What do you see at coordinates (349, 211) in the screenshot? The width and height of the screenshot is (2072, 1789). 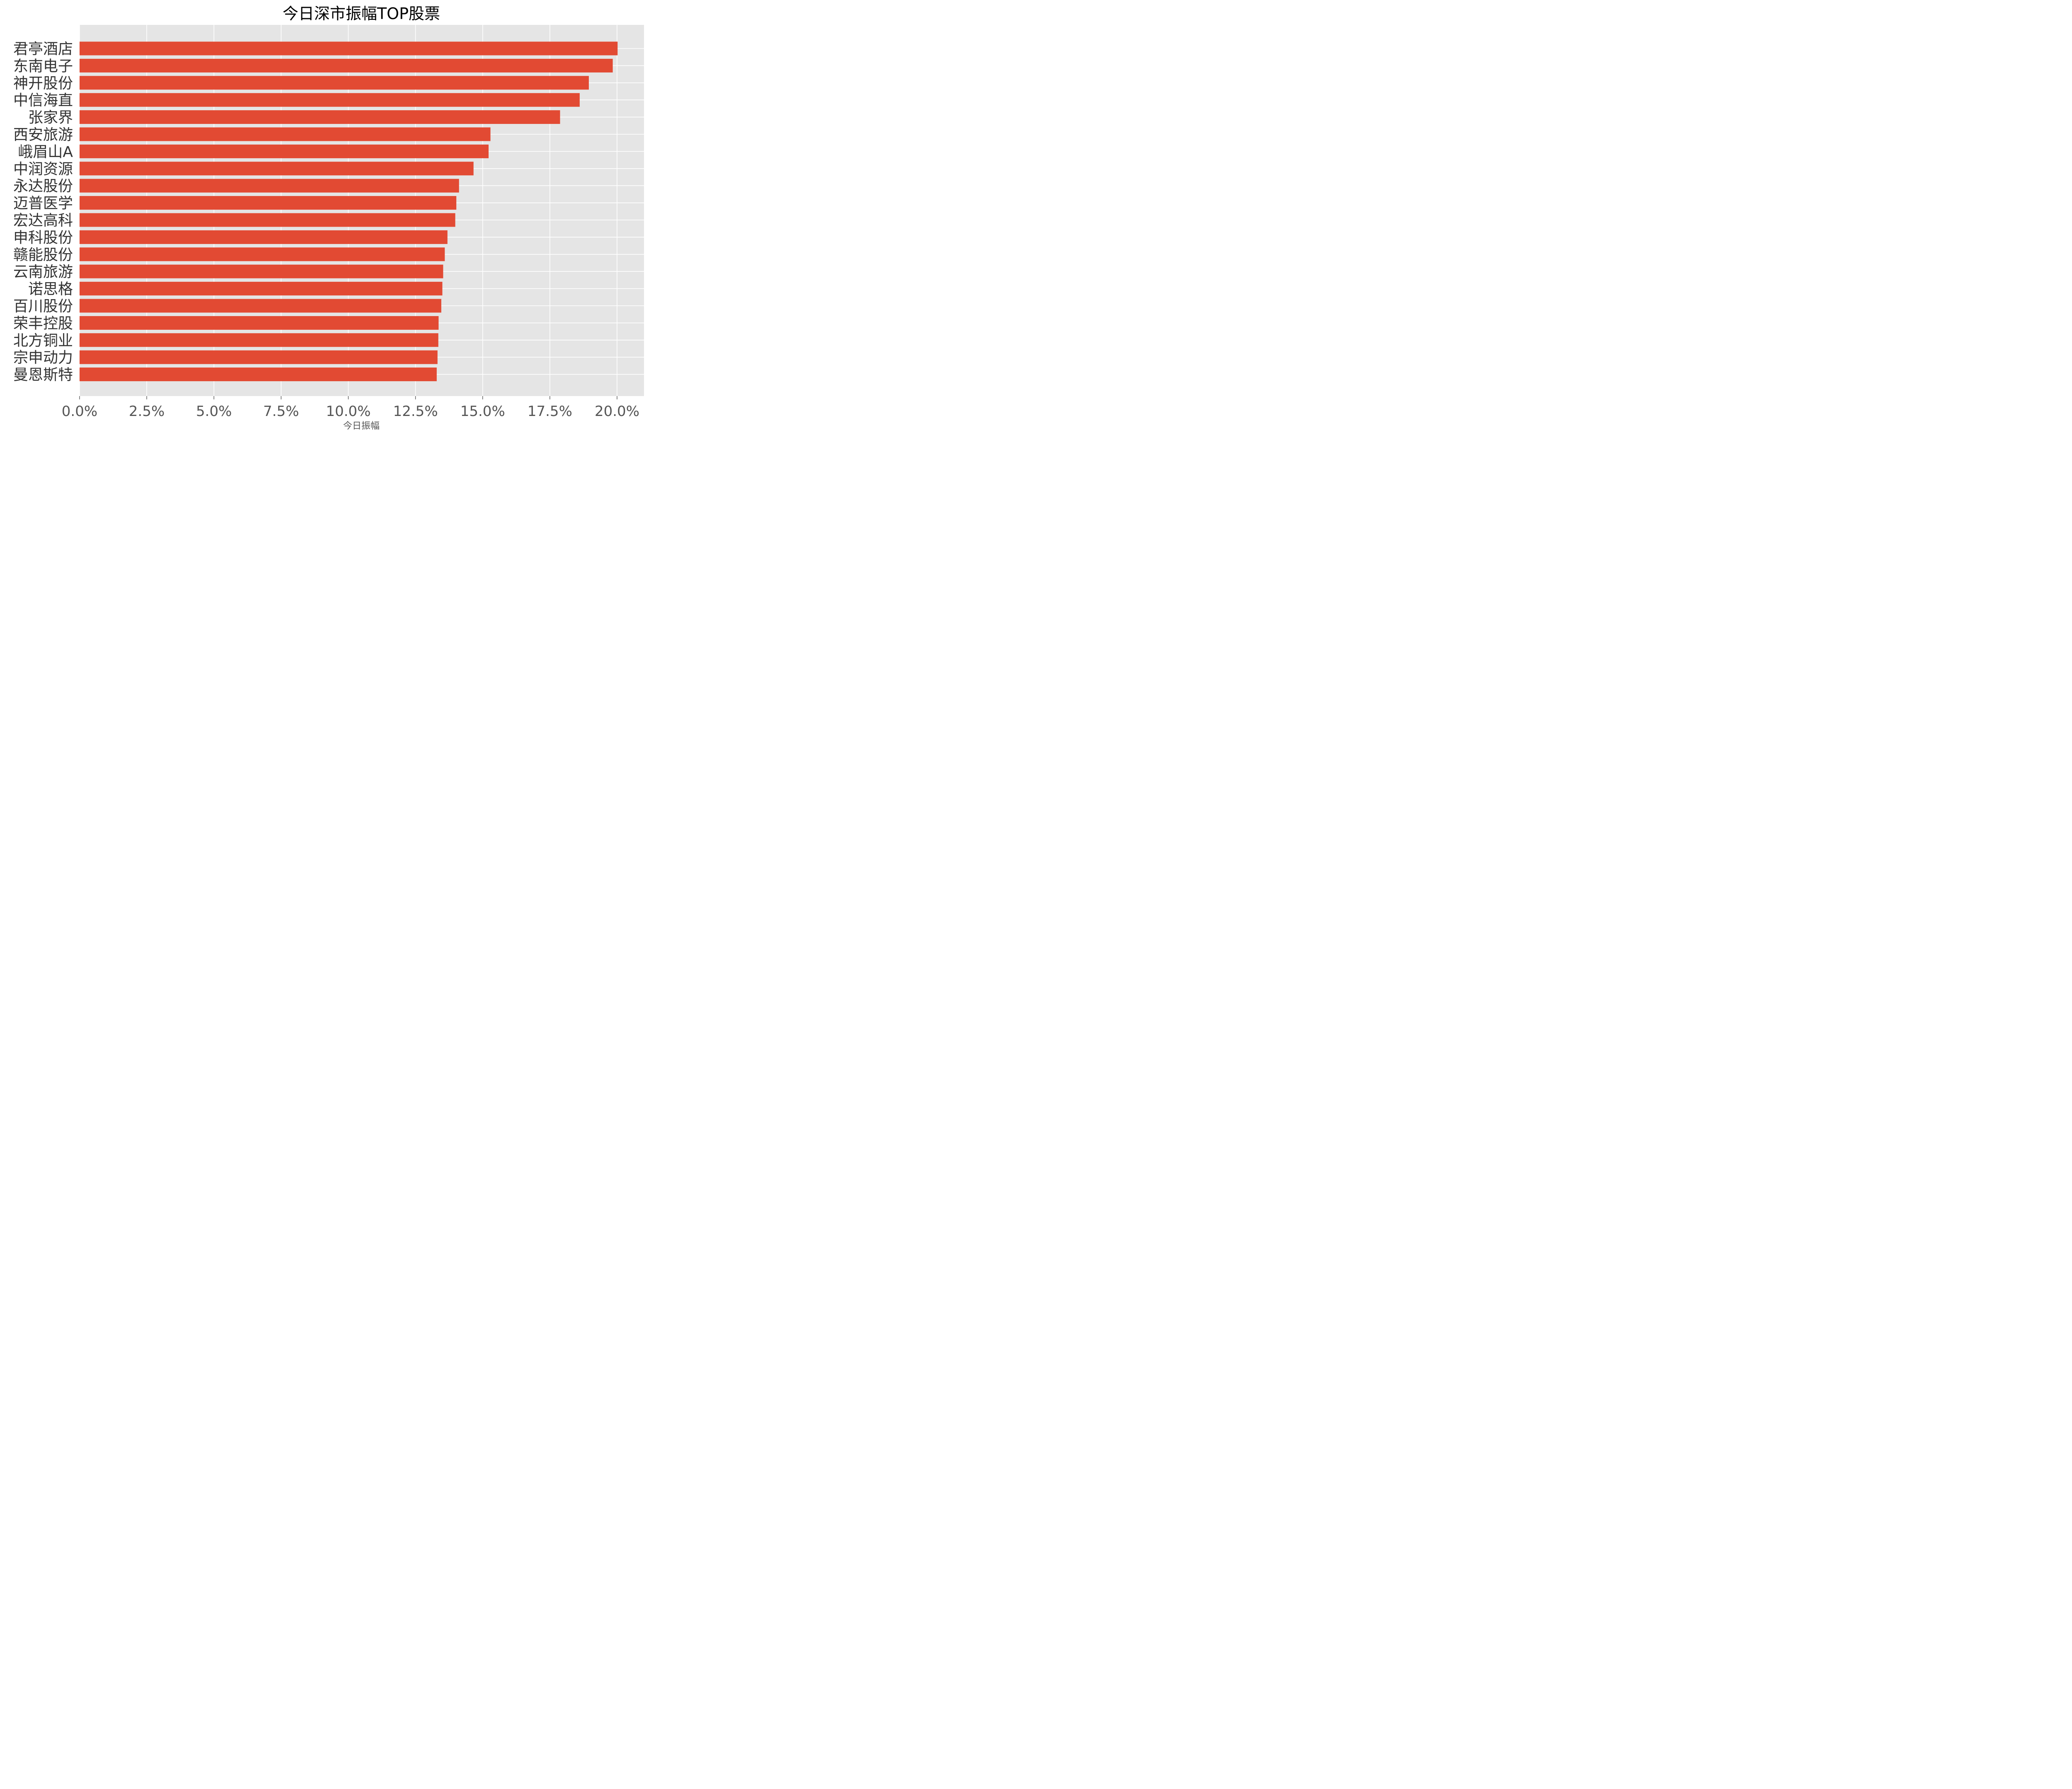 I see `bars` at bounding box center [349, 211].